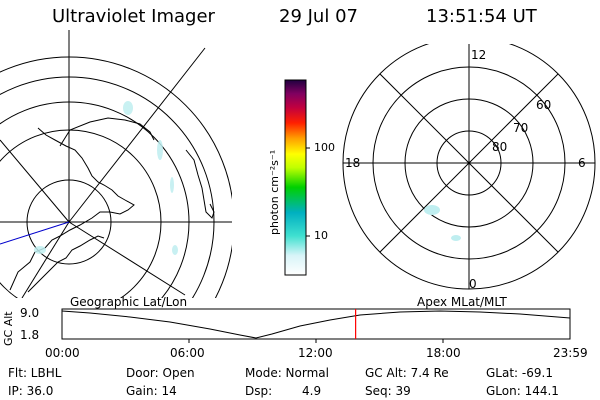  I want to click on time-tick-1200: 12:00, so click(315, 353).